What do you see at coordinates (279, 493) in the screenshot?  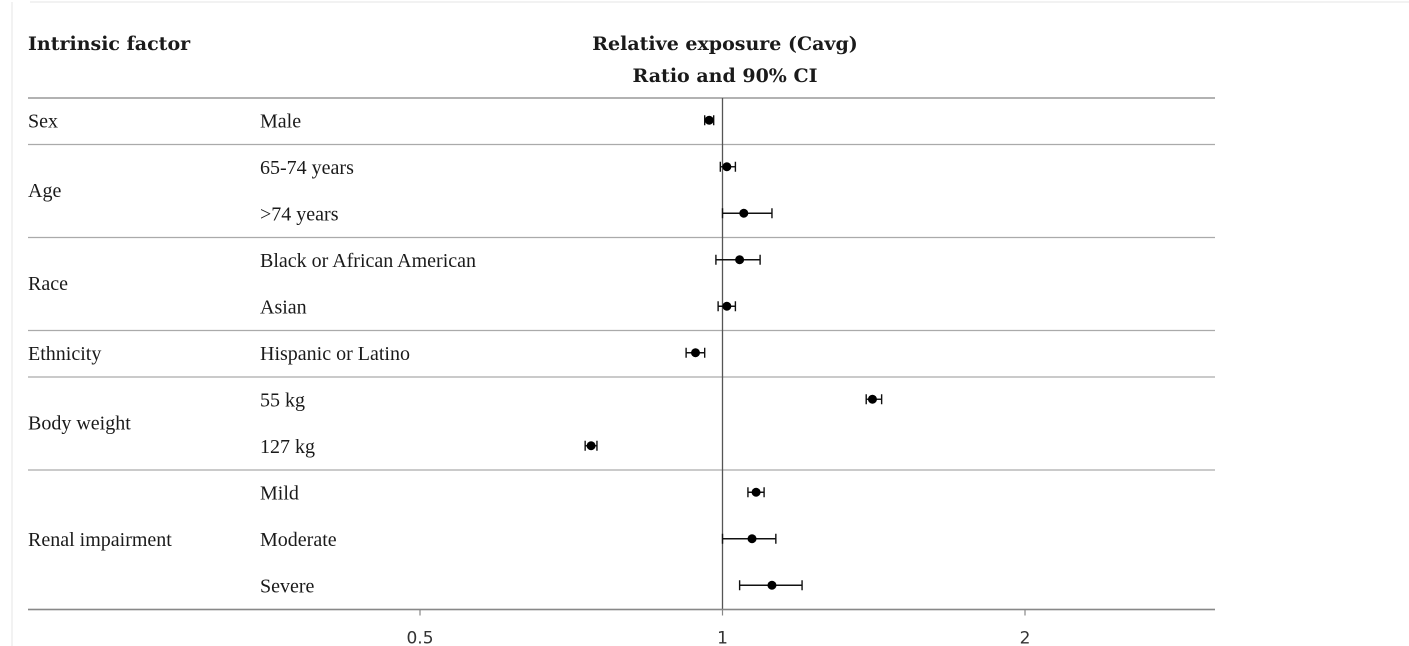 I see `level-label: Mild` at bounding box center [279, 493].